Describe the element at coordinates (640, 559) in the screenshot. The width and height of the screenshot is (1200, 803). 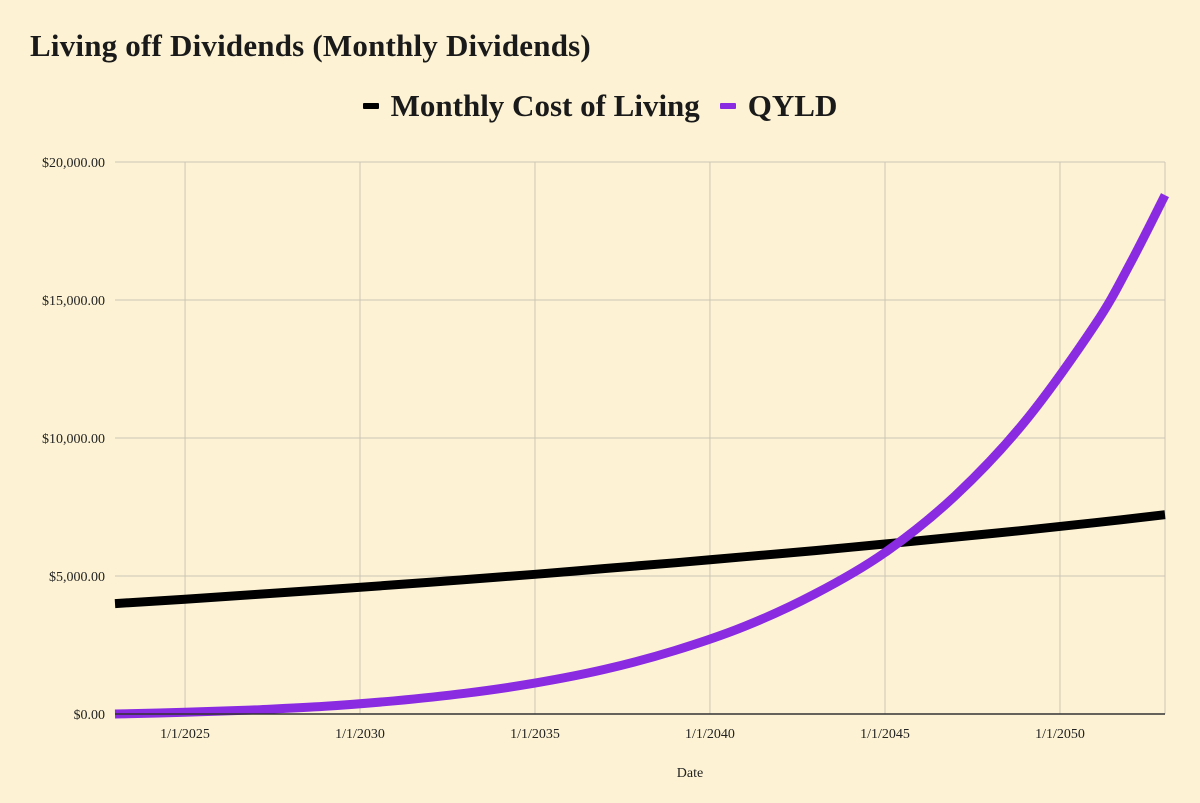
I see `series-line-cost-of-living` at that location.